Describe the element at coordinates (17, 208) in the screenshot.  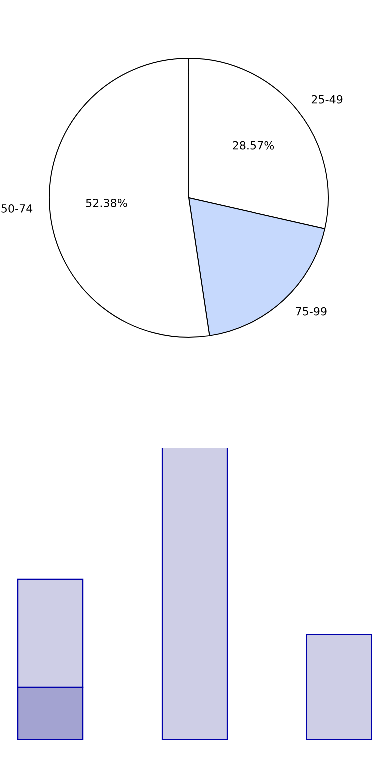
I see `slice-label: 50-74` at that location.